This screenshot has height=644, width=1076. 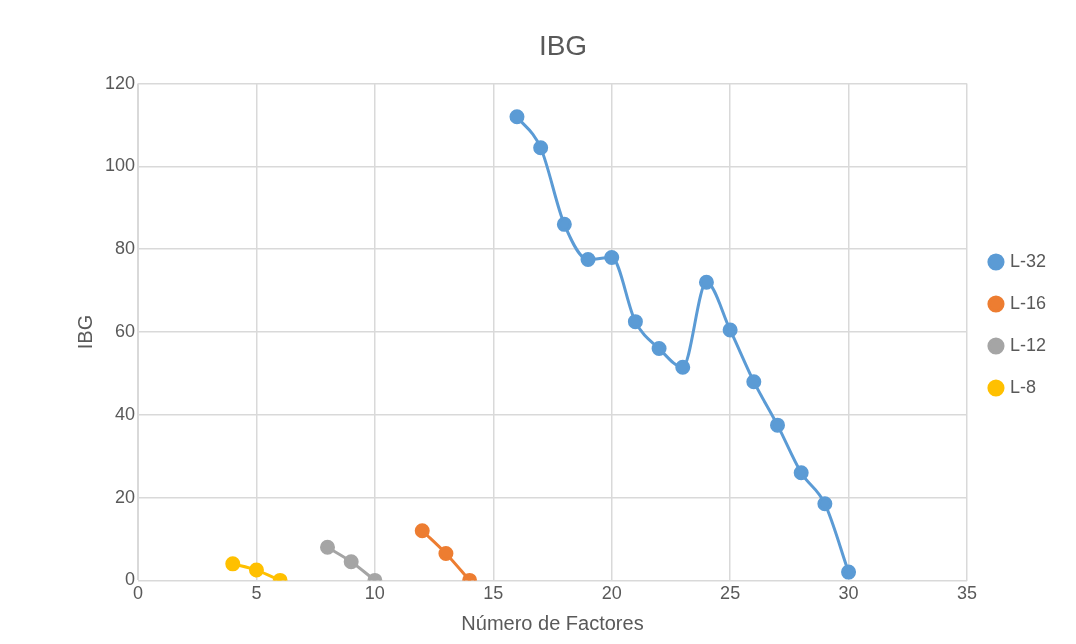 I want to click on y-tick-label: 60, so click(x=125, y=330).